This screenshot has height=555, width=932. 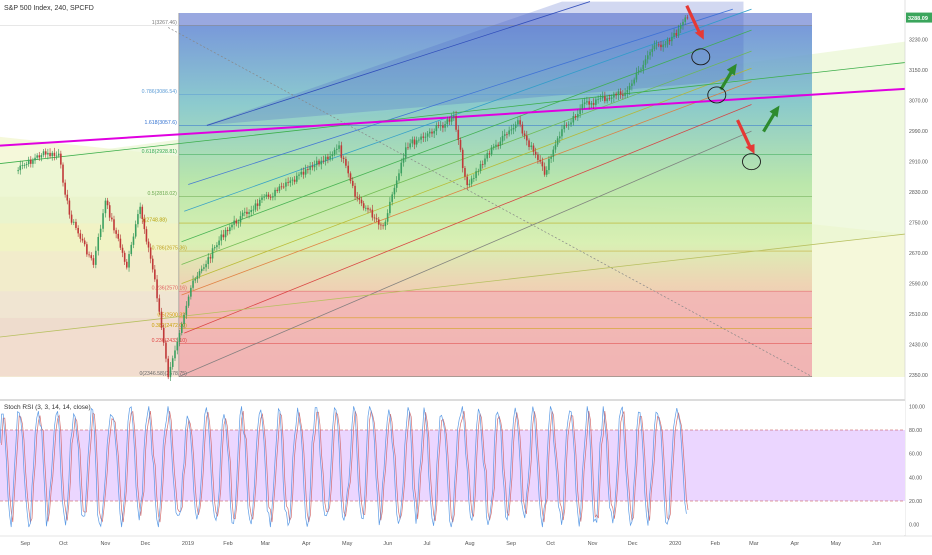 I want to click on y-tick-label: 2750.00, so click(x=918, y=224).